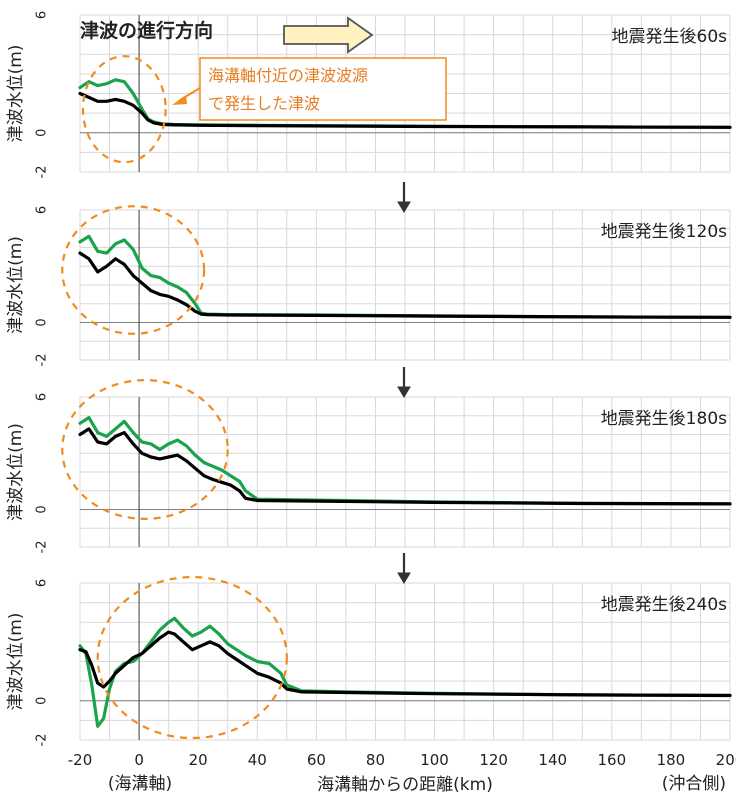 Image resolution: width=736 pixels, height=800 pixels. What do you see at coordinates (140, 784) in the screenshot?
I see `trench-axis-note: (海溝軸)` at bounding box center [140, 784].